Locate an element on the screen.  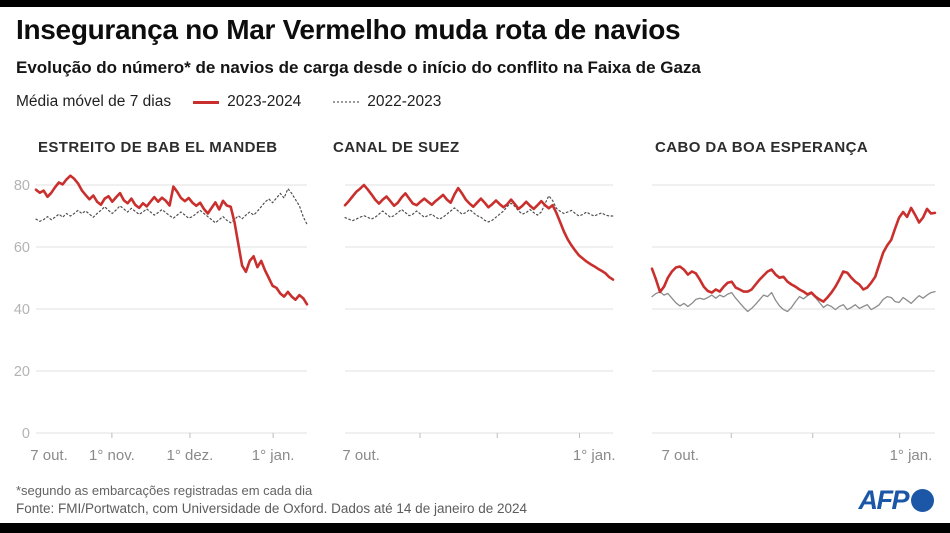
afp-logo-text: AFP is located at coordinates (884, 500).